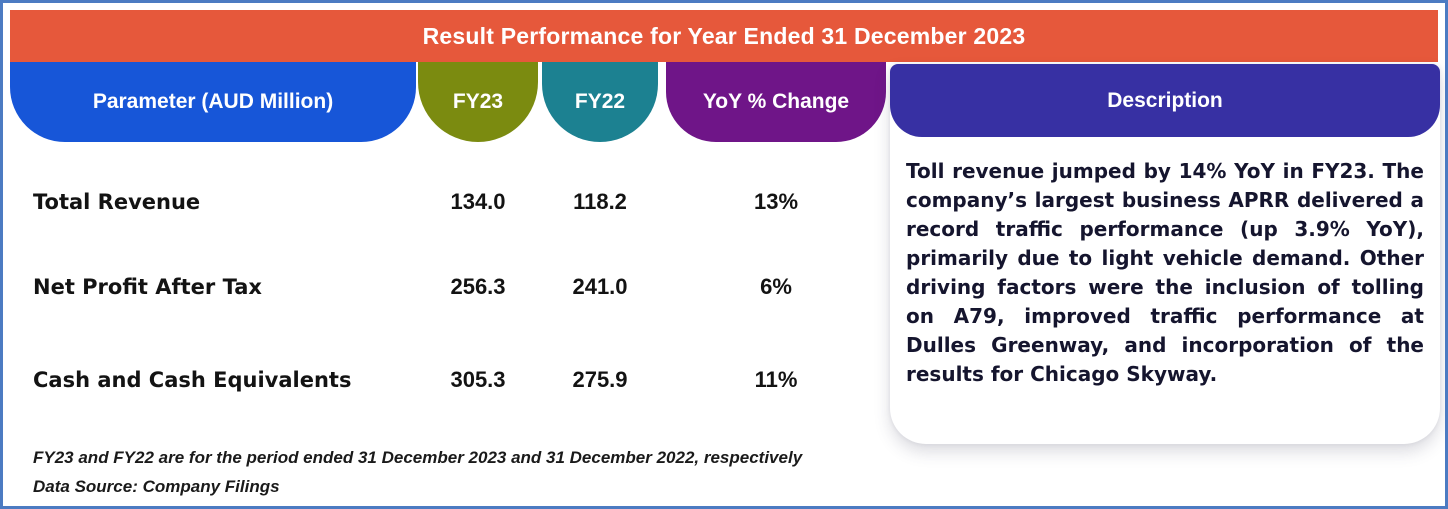  I want to click on column-header-fy23: FY23, so click(478, 102).